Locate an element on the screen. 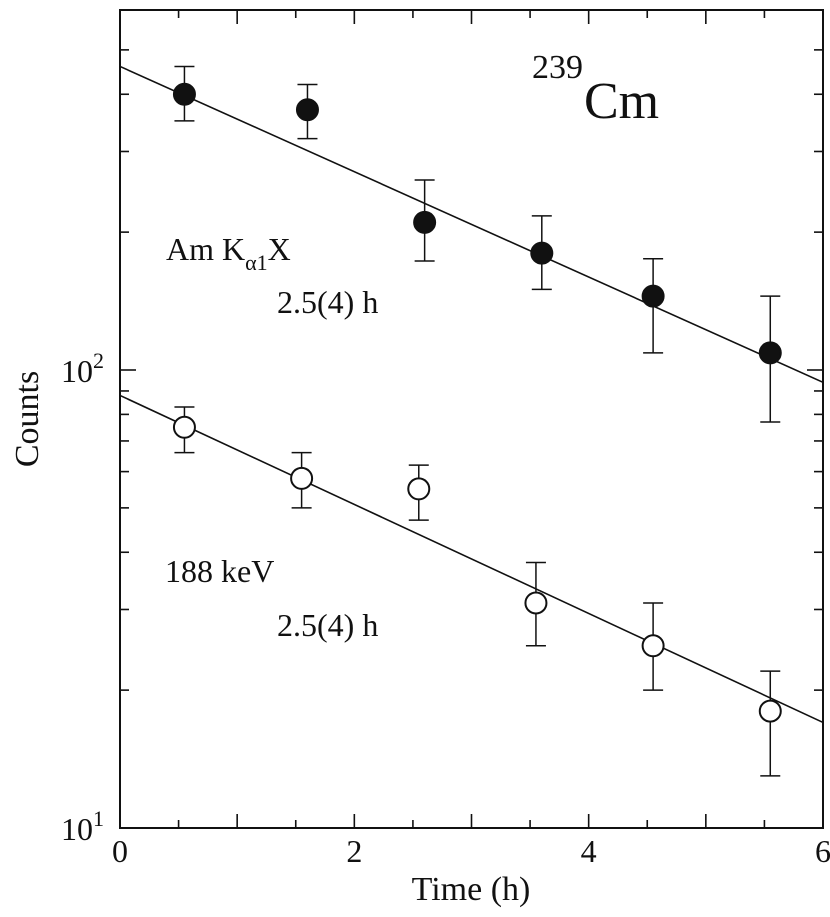 The width and height of the screenshot is (830, 917). y-tick-exponent: 1 is located at coordinates (98, 818).